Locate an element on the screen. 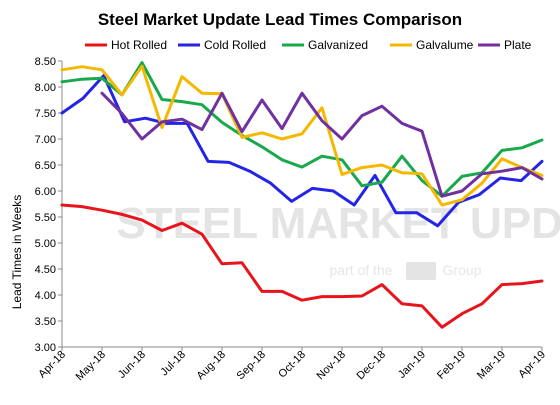  legend-item-galvanized: Galvanized is located at coordinates (325, 45).